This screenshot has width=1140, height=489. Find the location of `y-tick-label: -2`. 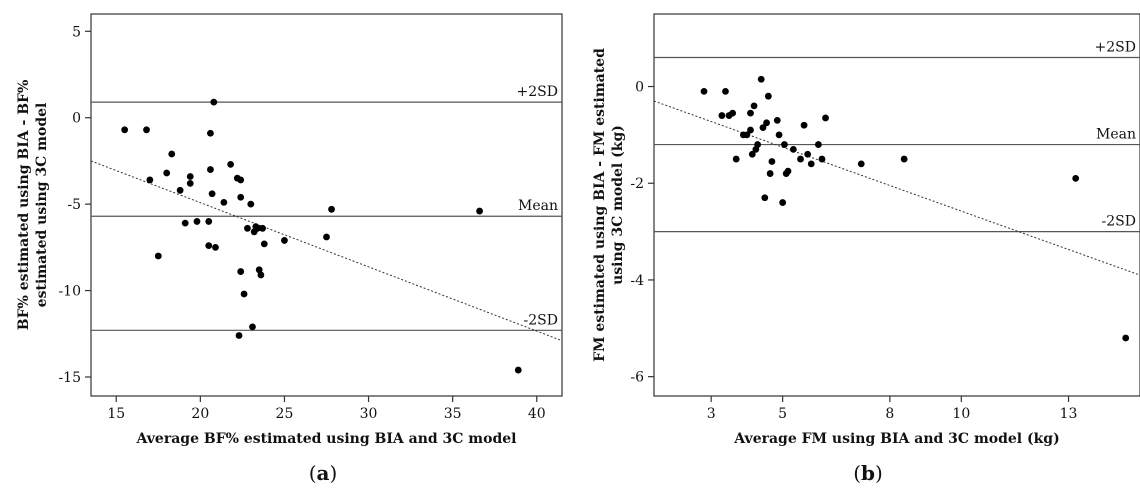

y-tick-label: -2 is located at coordinates (637, 184).